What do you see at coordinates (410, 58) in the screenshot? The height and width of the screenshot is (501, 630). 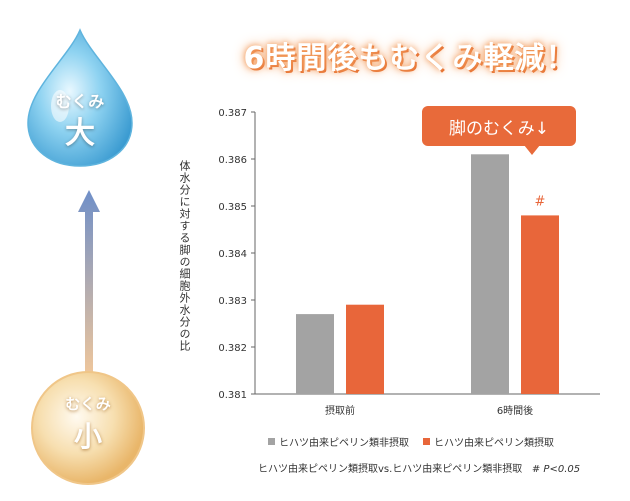 I see `headline: 6時間後もむくみ軽減！` at bounding box center [410, 58].